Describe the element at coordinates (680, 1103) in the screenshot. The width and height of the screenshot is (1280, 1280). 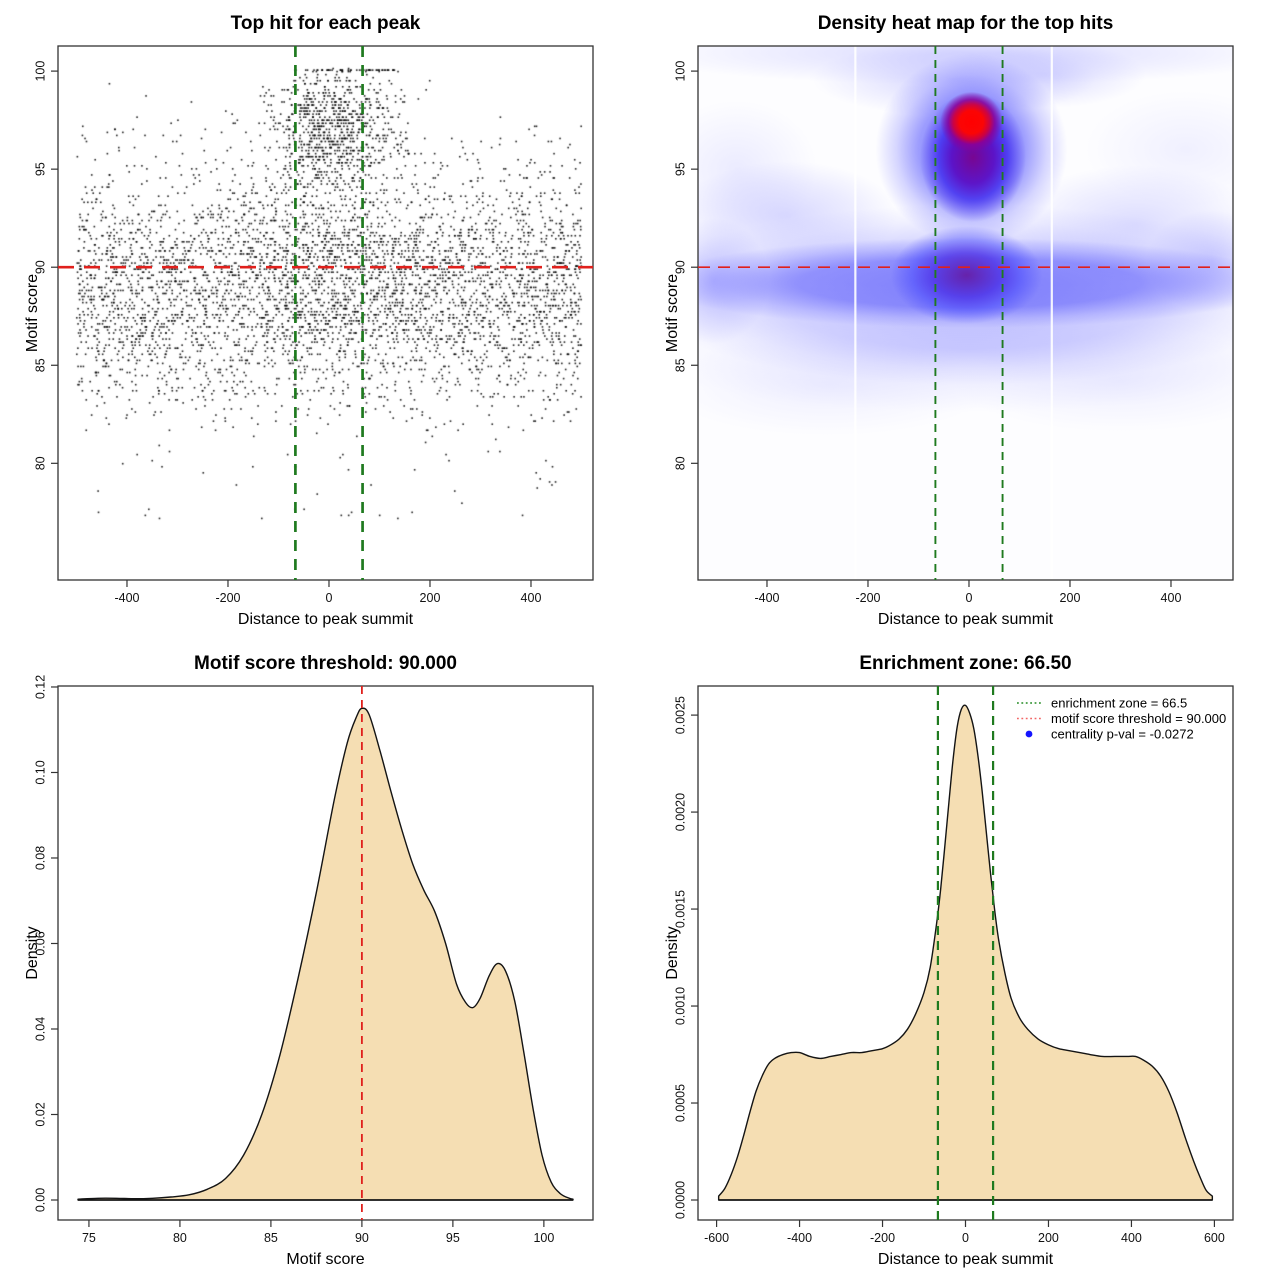
I see `svg-text: 0.0005` at that location.